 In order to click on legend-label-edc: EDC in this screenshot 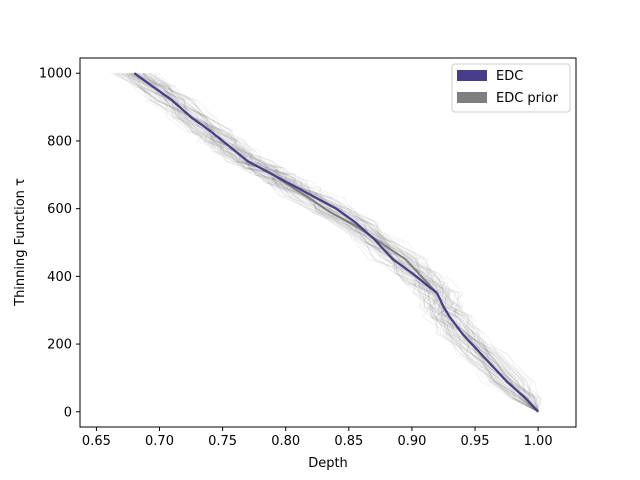, I will do `click(509, 76)`.